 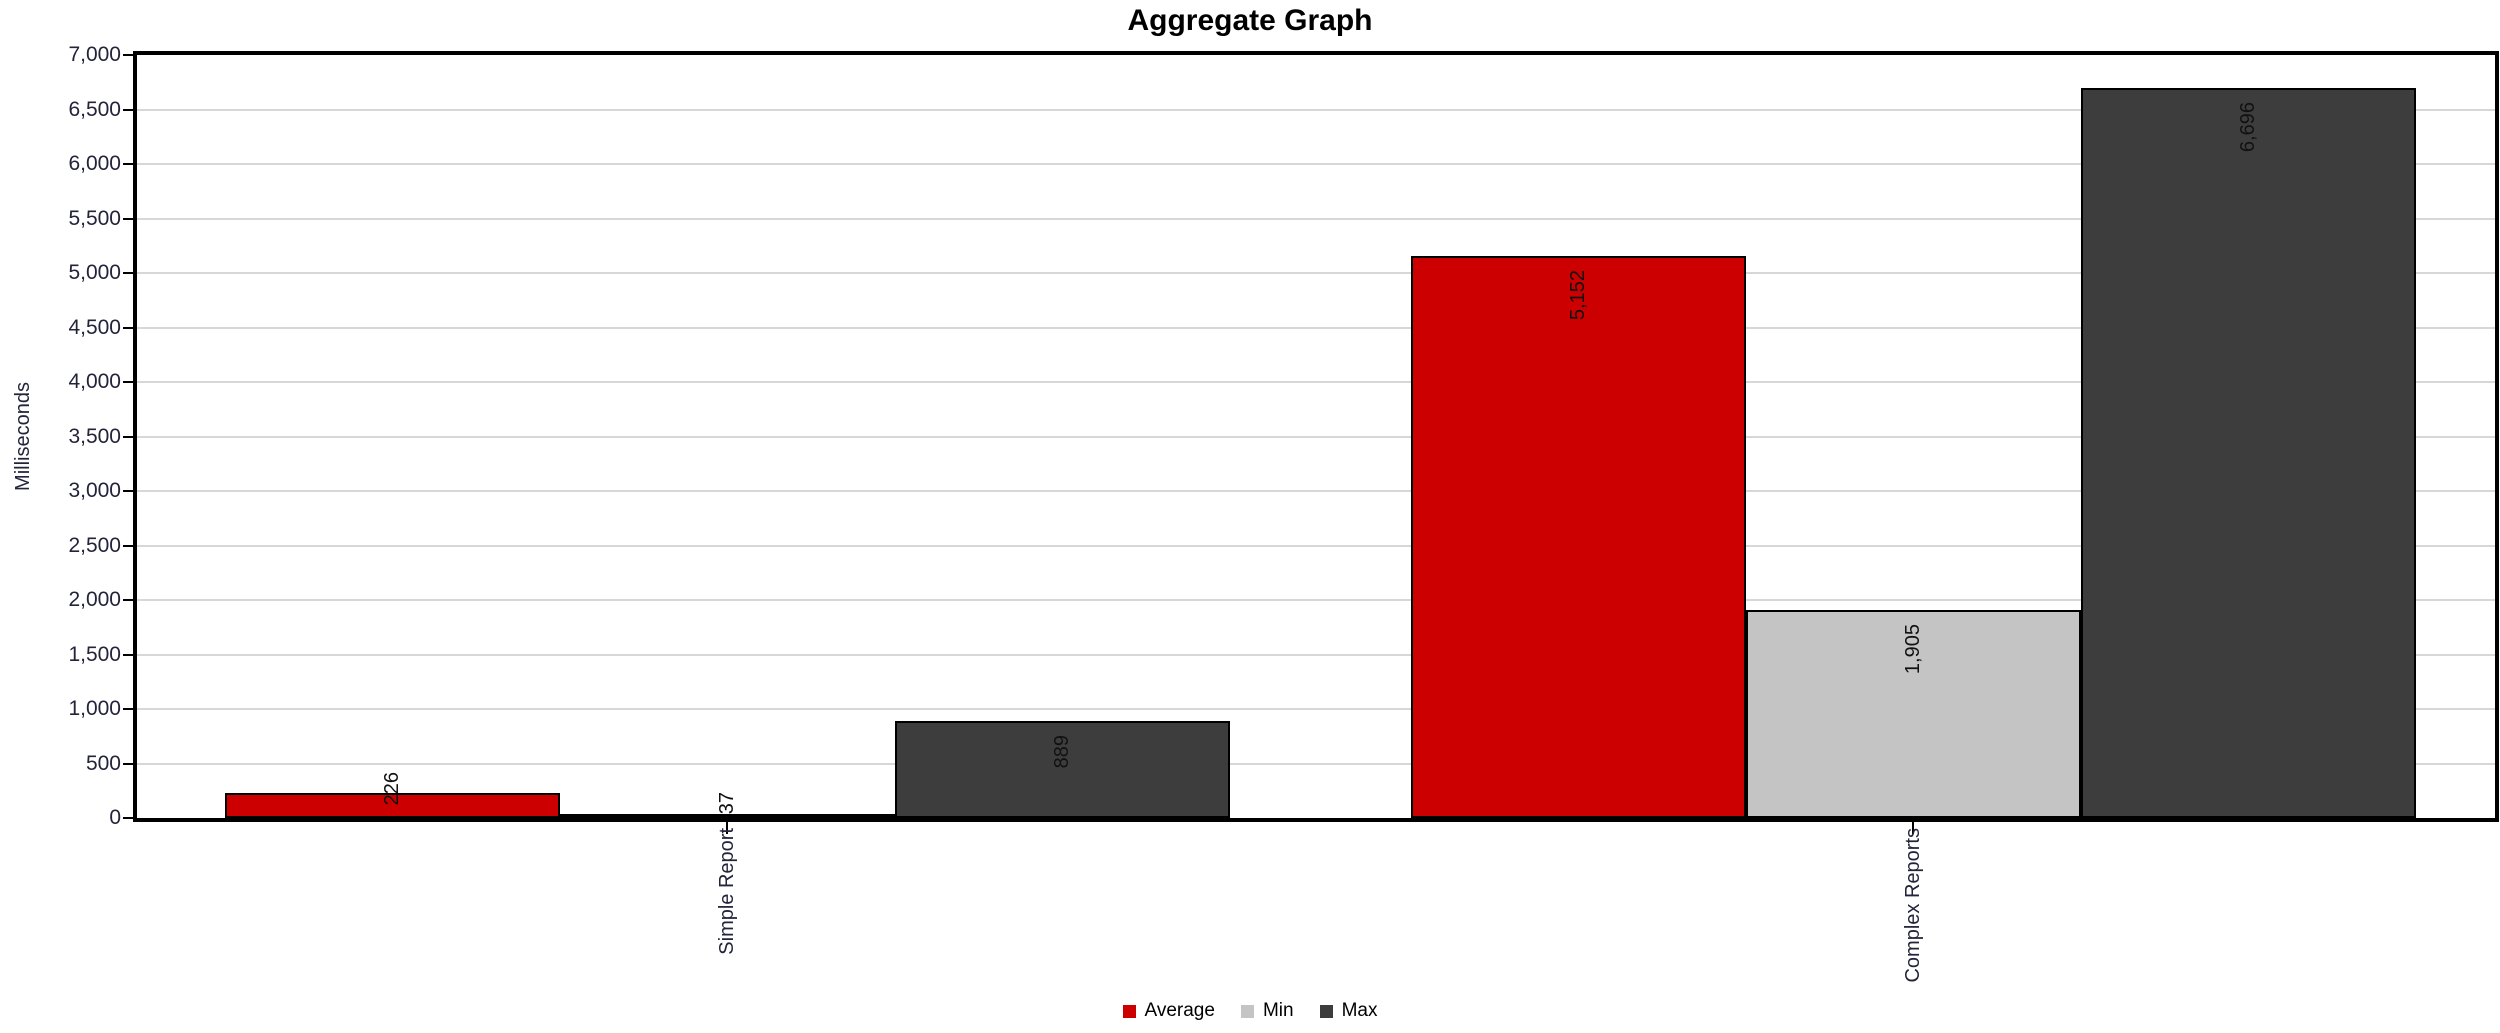 What do you see at coordinates (2248, 127) in the screenshot?
I see `bar-value-label-max-complex-reports: 6,696` at bounding box center [2248, 127].